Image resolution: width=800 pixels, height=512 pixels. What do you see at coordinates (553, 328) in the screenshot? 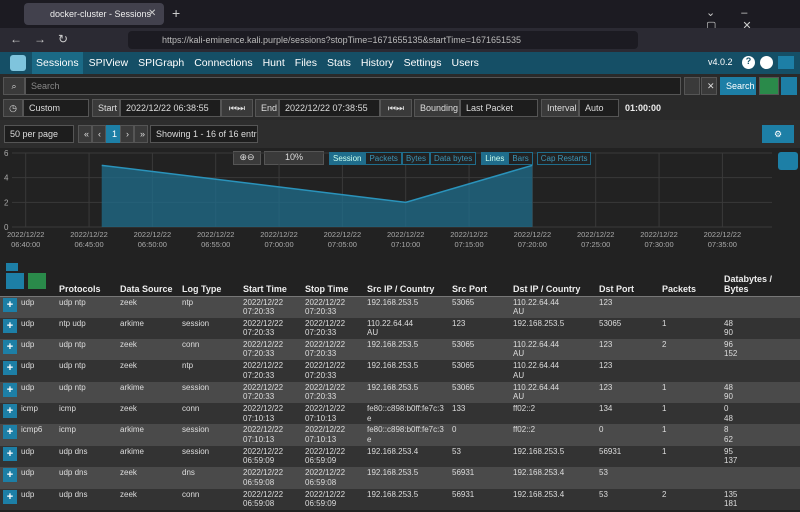
I see `cell: 192.168.253.5` at bounding box center [553, 328].